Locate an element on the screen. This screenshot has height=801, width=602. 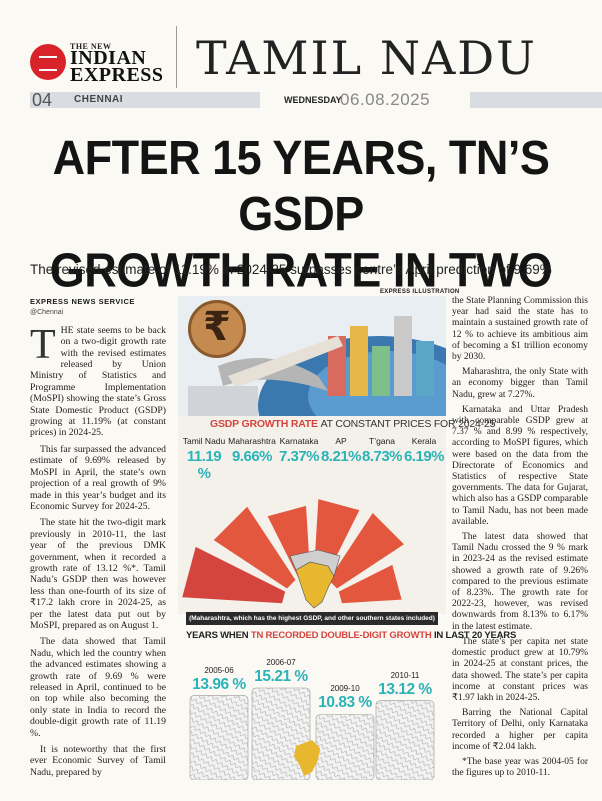
double-digit-title-suffix: IN LAST 20 YEARS is located at coordinates (475, 635).